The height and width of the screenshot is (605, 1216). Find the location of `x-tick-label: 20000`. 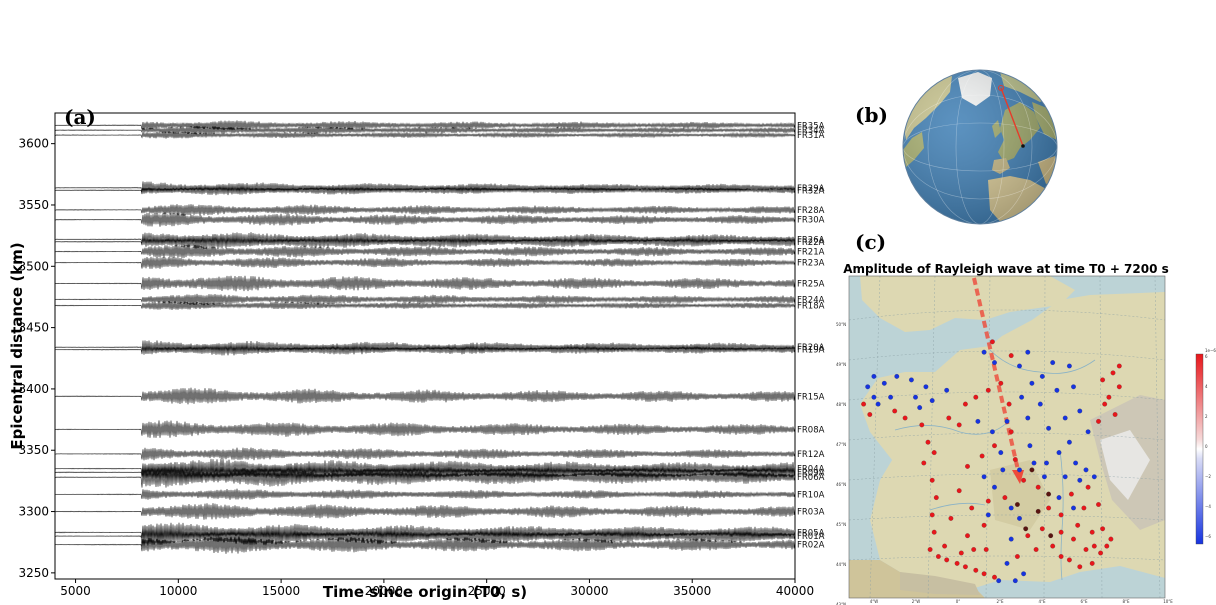

x-tick-label: 20000 is located at coordinates (384, 591).